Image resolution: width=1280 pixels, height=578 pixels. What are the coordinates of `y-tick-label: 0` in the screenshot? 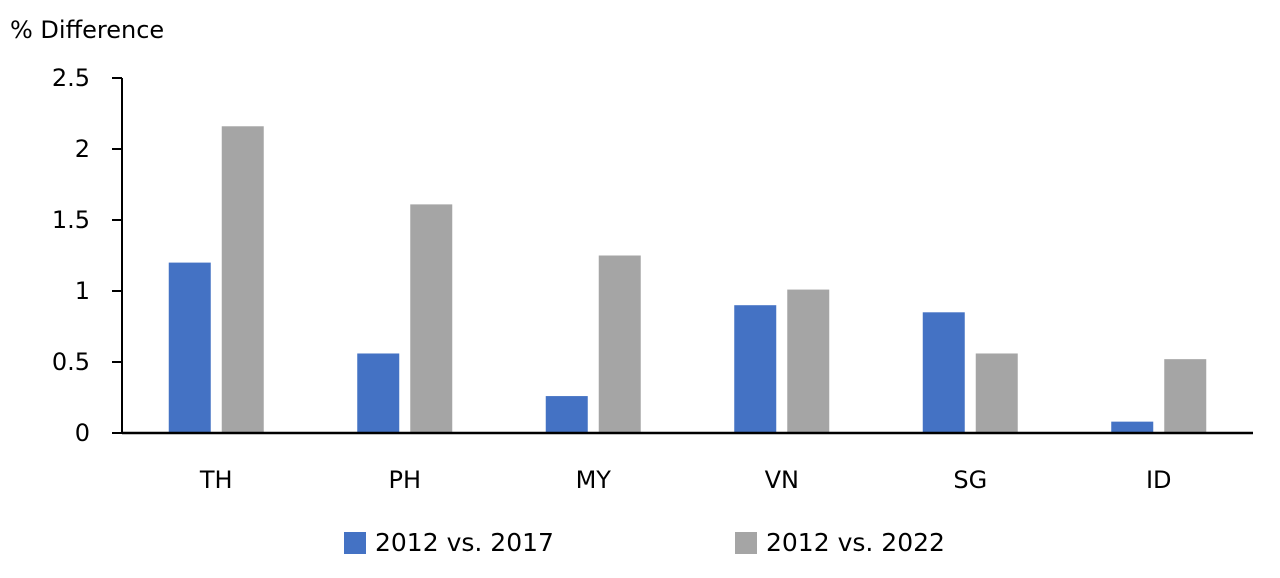 It's located at (82, 433).